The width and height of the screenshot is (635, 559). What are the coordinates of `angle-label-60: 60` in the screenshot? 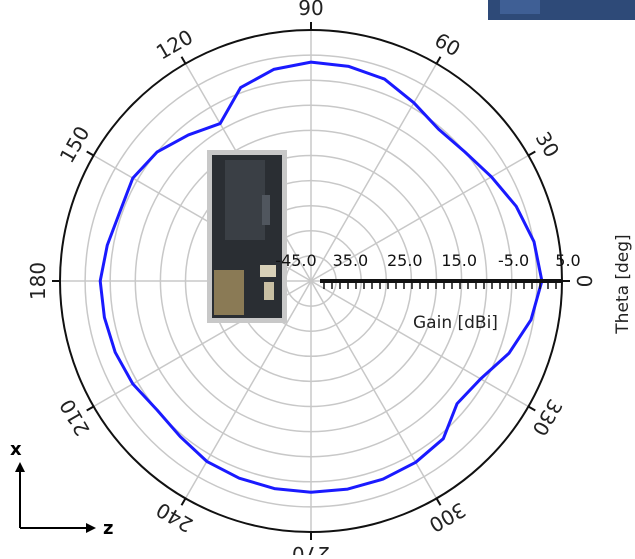 It's located at (447, 45).